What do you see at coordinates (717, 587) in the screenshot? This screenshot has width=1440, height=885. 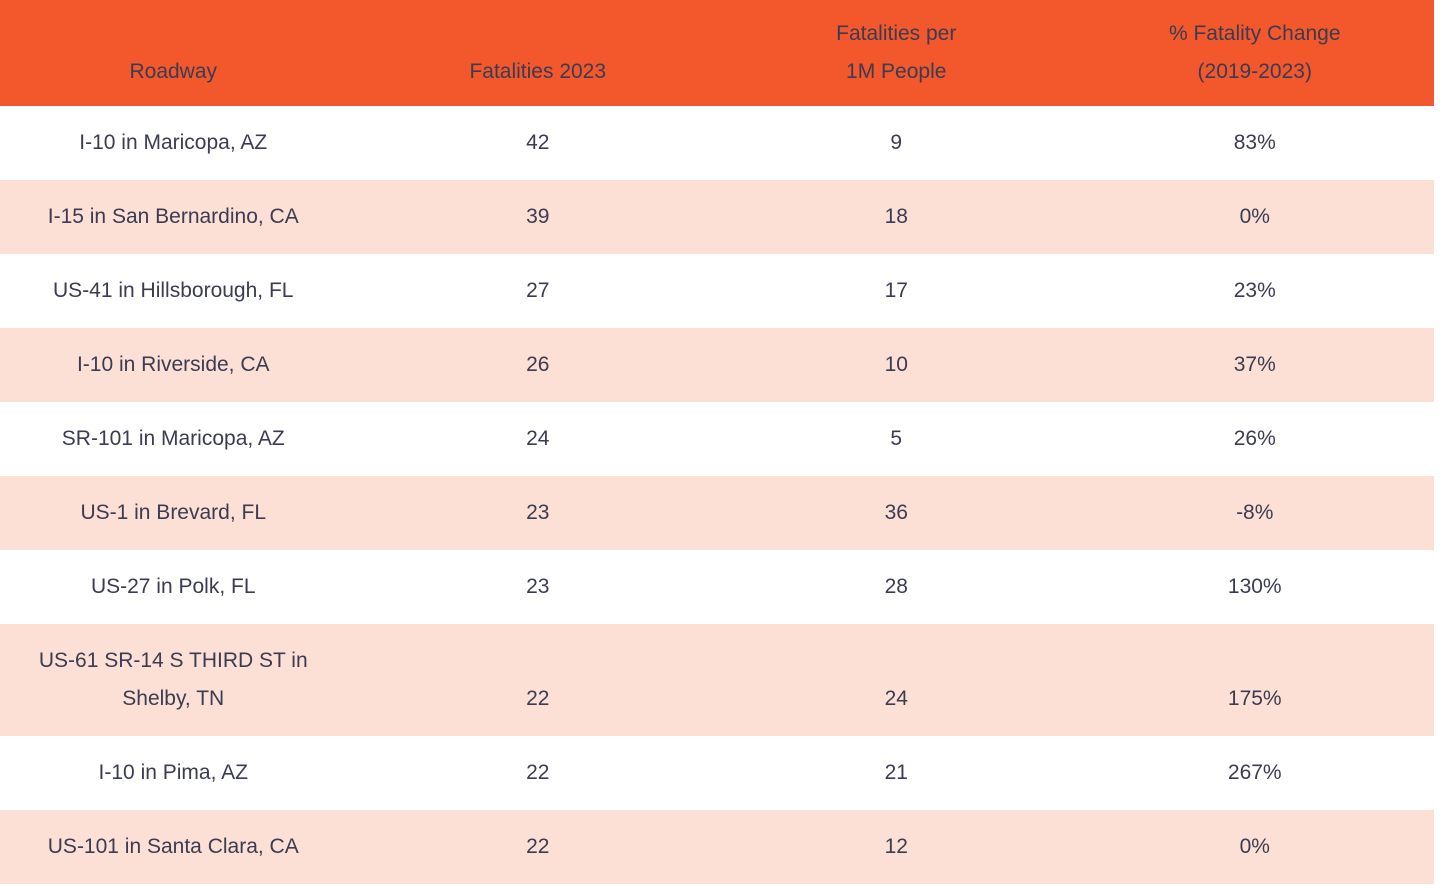 I see `table-row: US-27 in Polk, FL 23 28 130%` at bounding box center [717, 587].